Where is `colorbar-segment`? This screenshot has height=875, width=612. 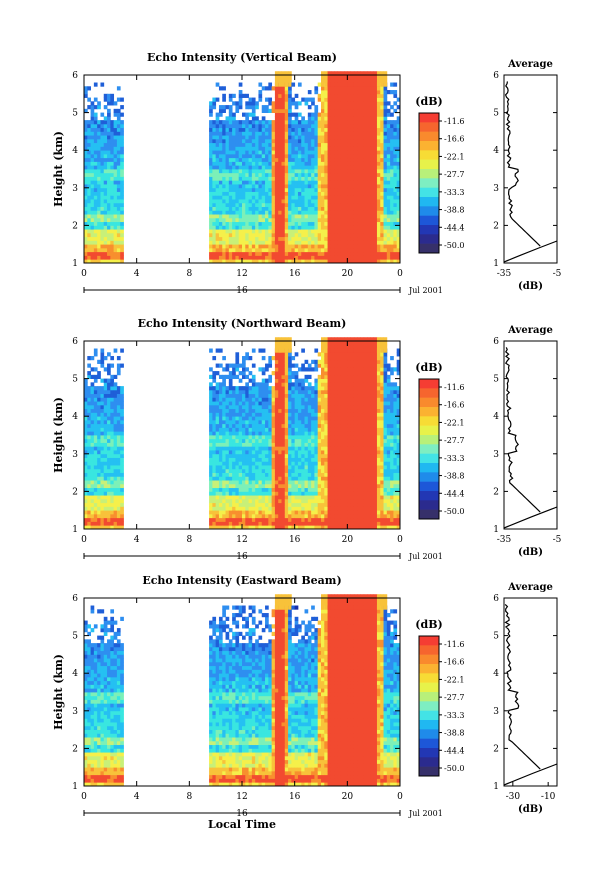 colorbar-segment is located at coordinates (429, 155).